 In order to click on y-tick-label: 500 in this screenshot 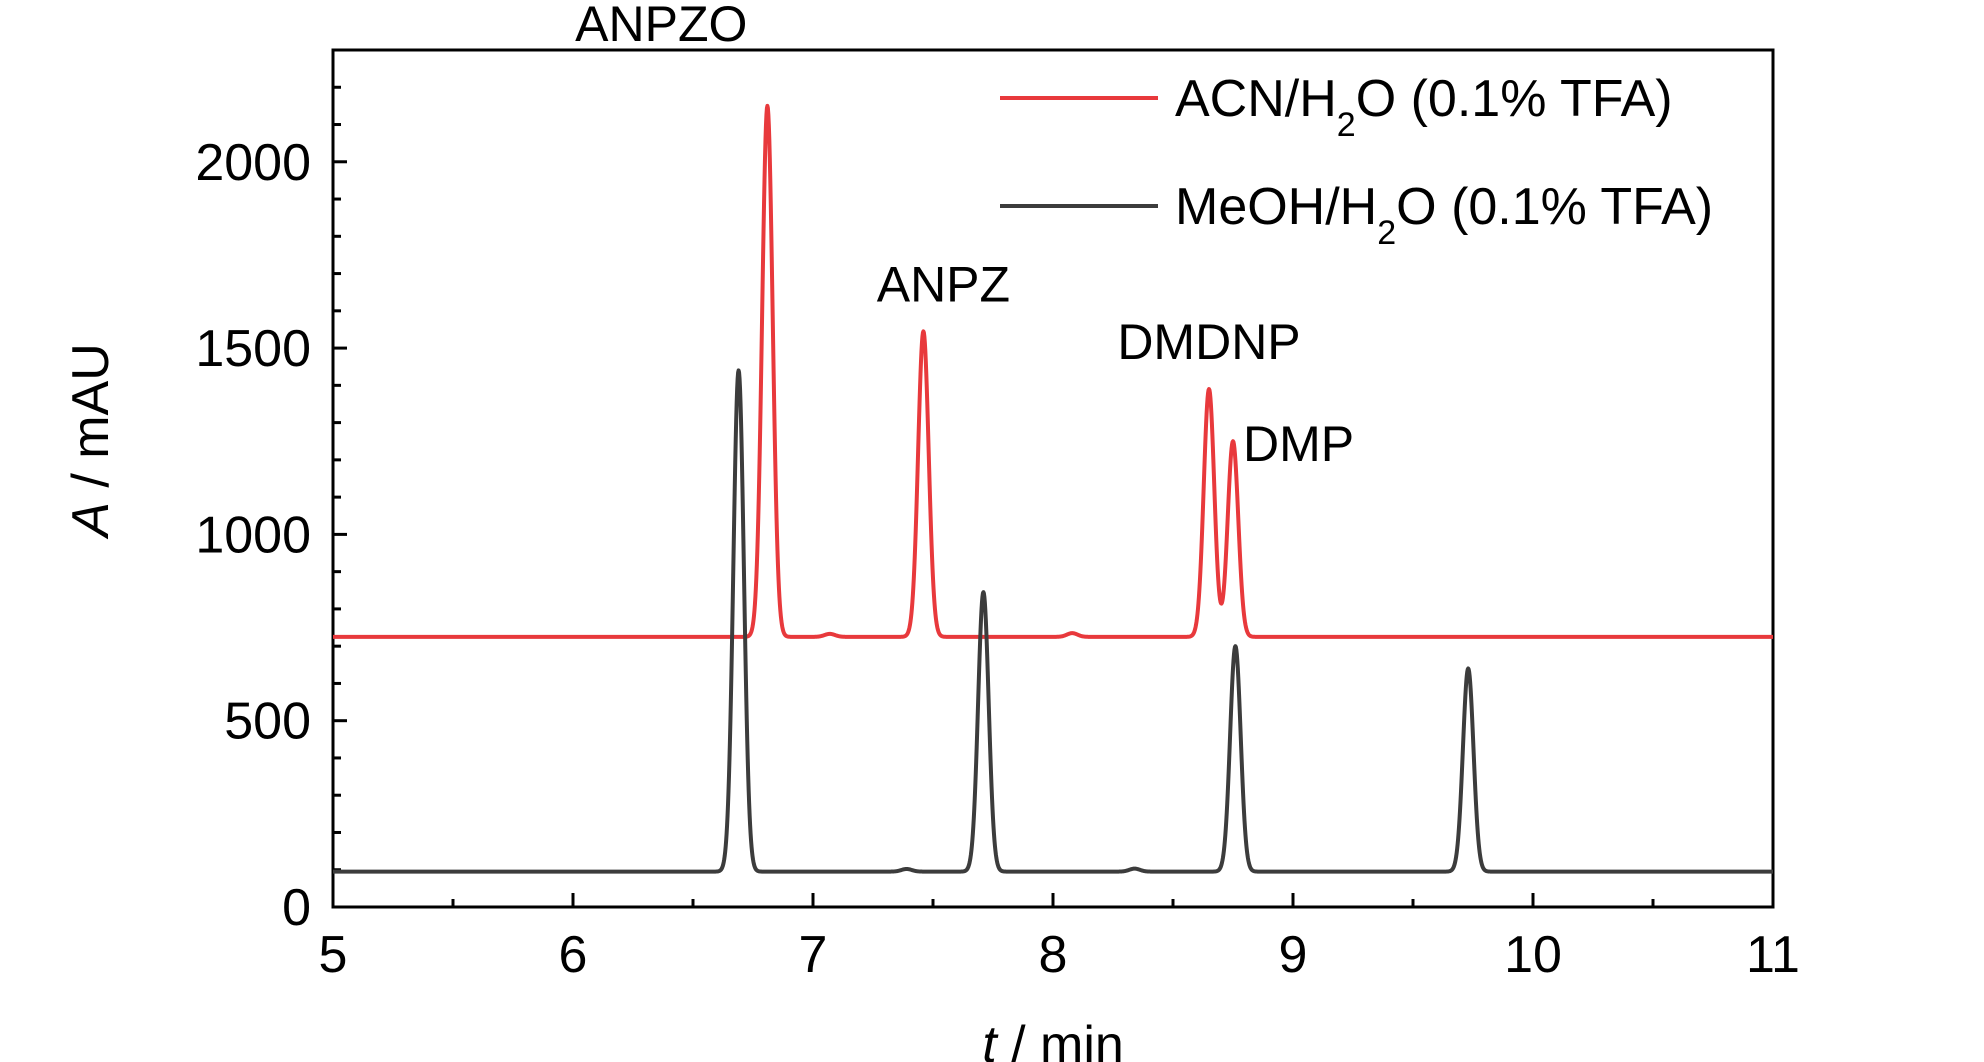, I will do `click(267, 722)`.